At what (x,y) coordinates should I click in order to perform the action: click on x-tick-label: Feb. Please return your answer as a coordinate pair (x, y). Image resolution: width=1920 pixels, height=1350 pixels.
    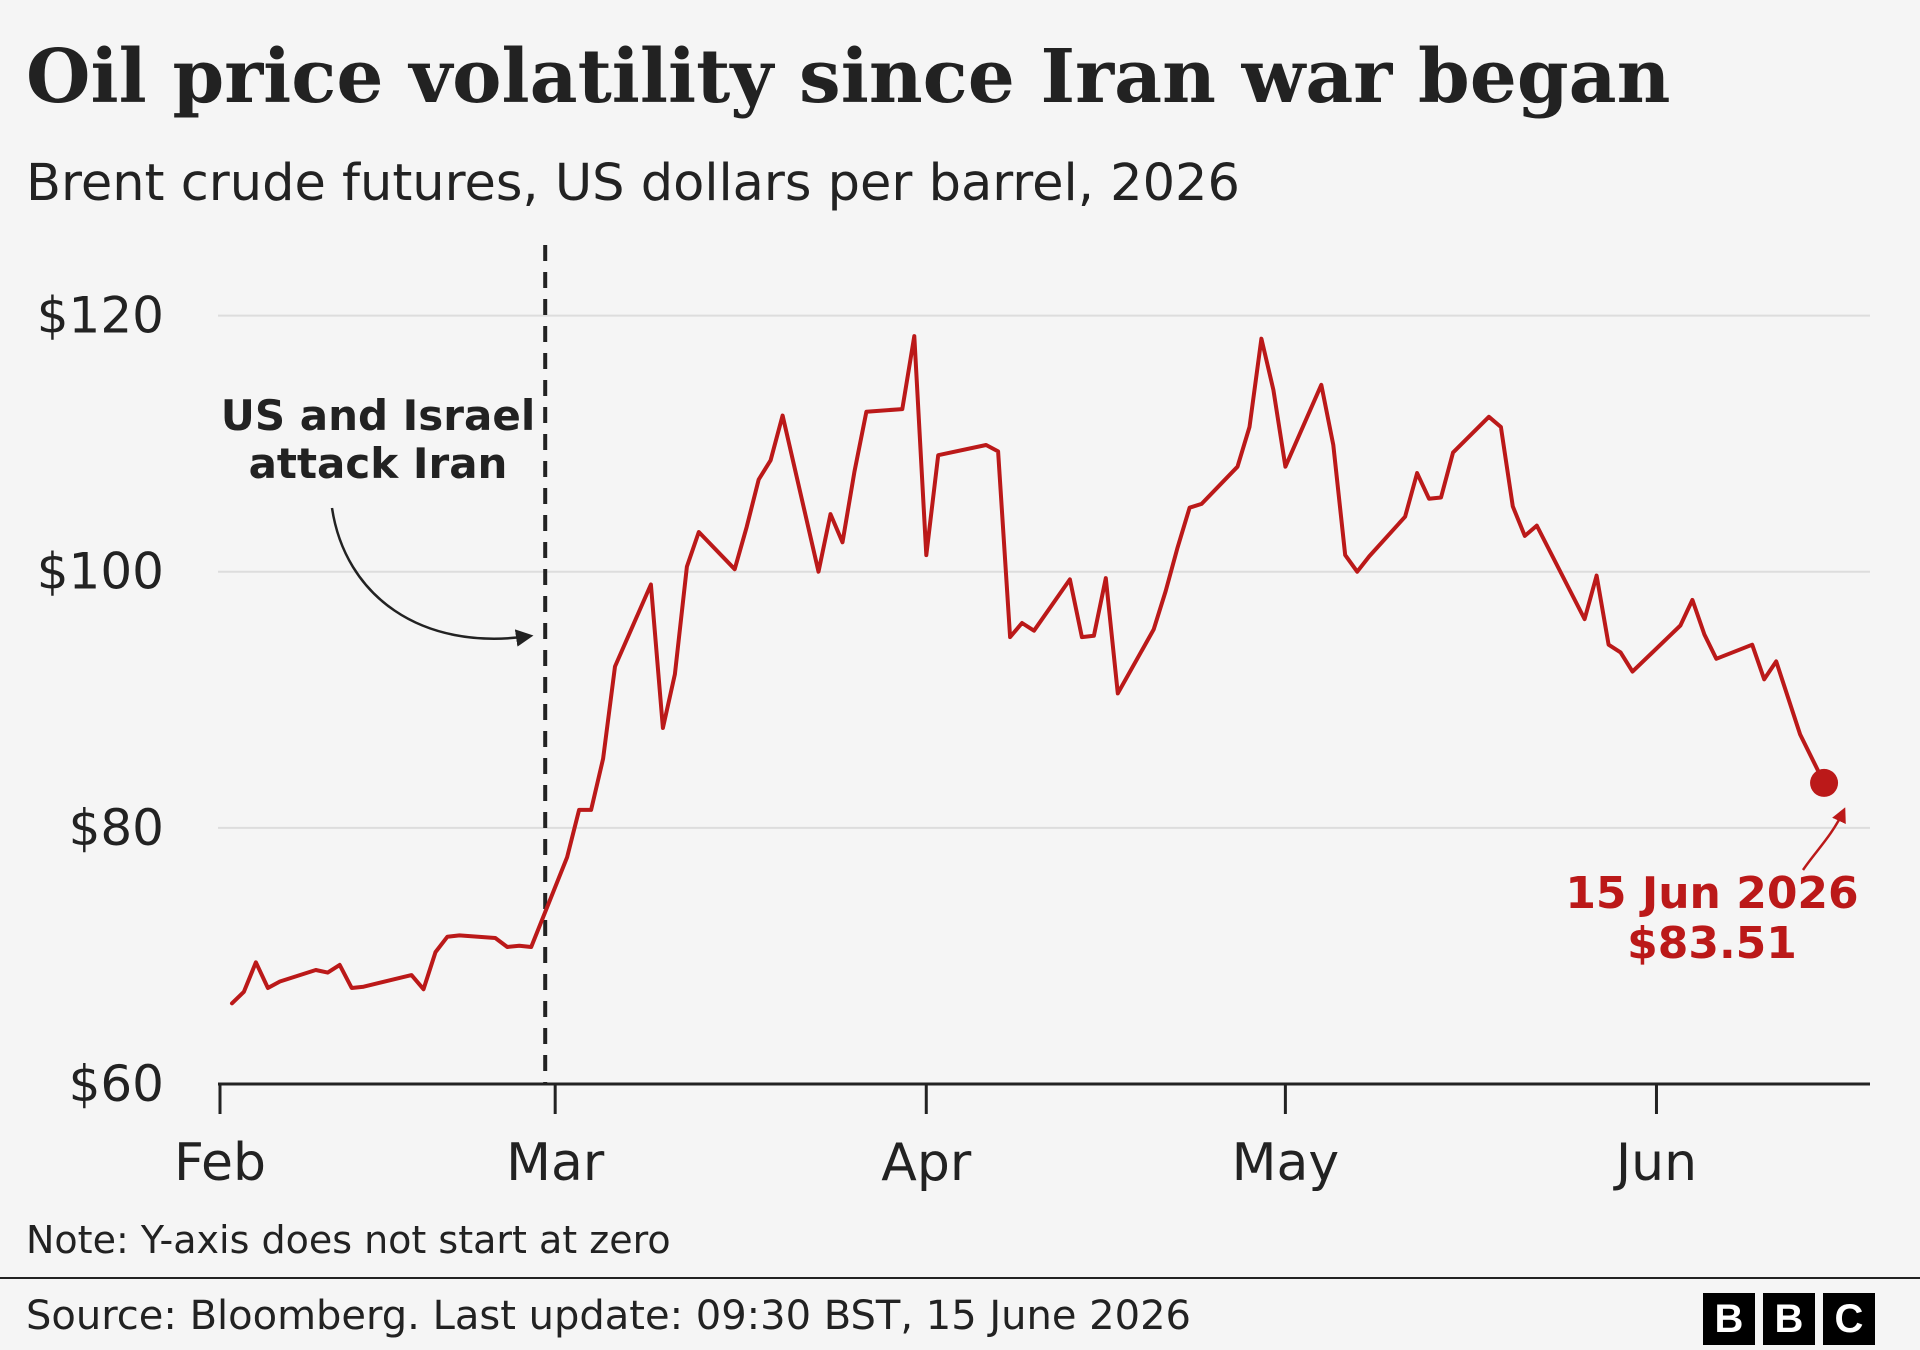
    Looking at the image, I should click on (220, 1163).